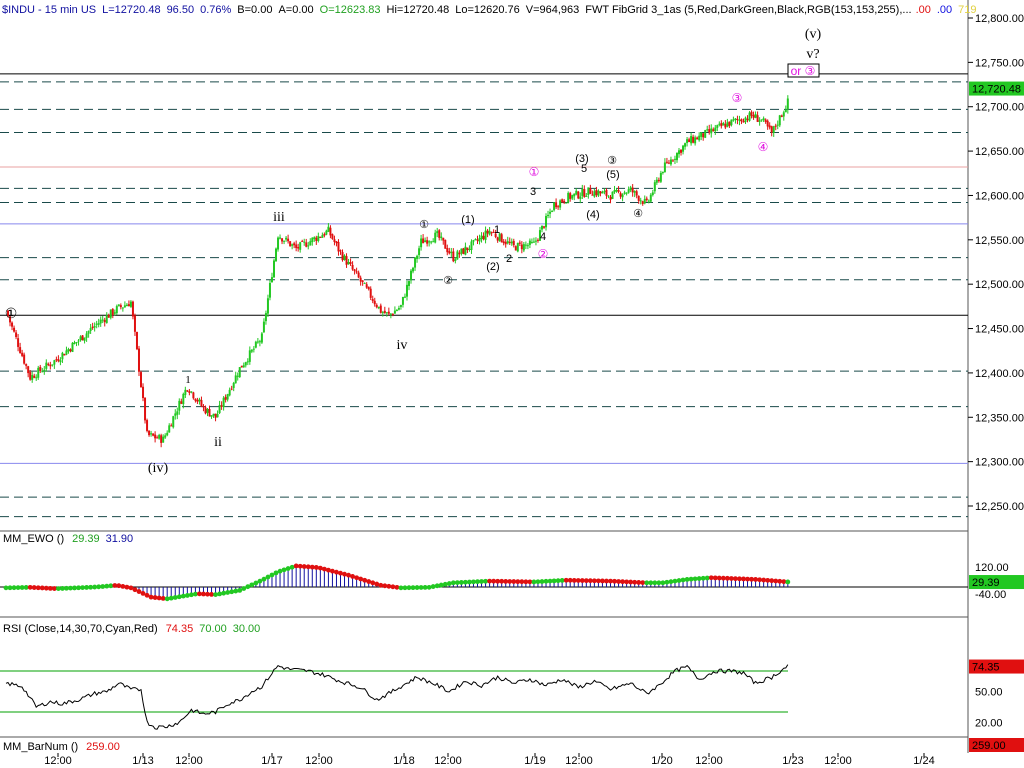  What do you see at coordinates (996, 745) in the screenshot?
I see `barnum-badge-bg` at bounding box center [996, 745].